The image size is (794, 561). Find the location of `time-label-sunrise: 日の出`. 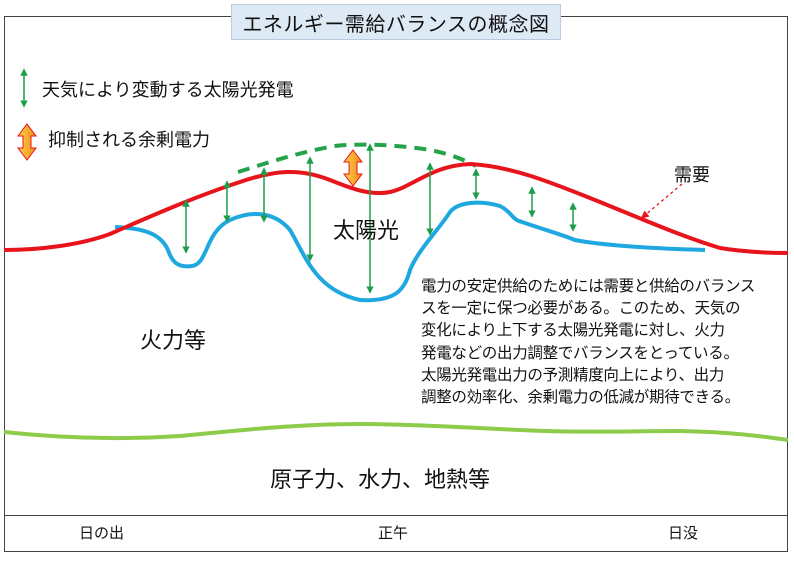

time-label-sunrise: 日の出 is located at coordinates (102, 533).